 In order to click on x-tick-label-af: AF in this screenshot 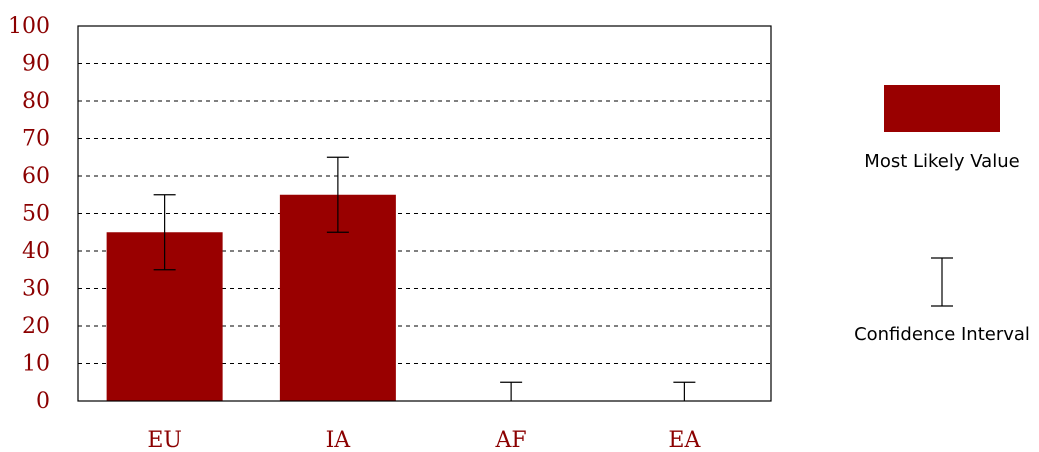, I will do `click(511, 440)`.